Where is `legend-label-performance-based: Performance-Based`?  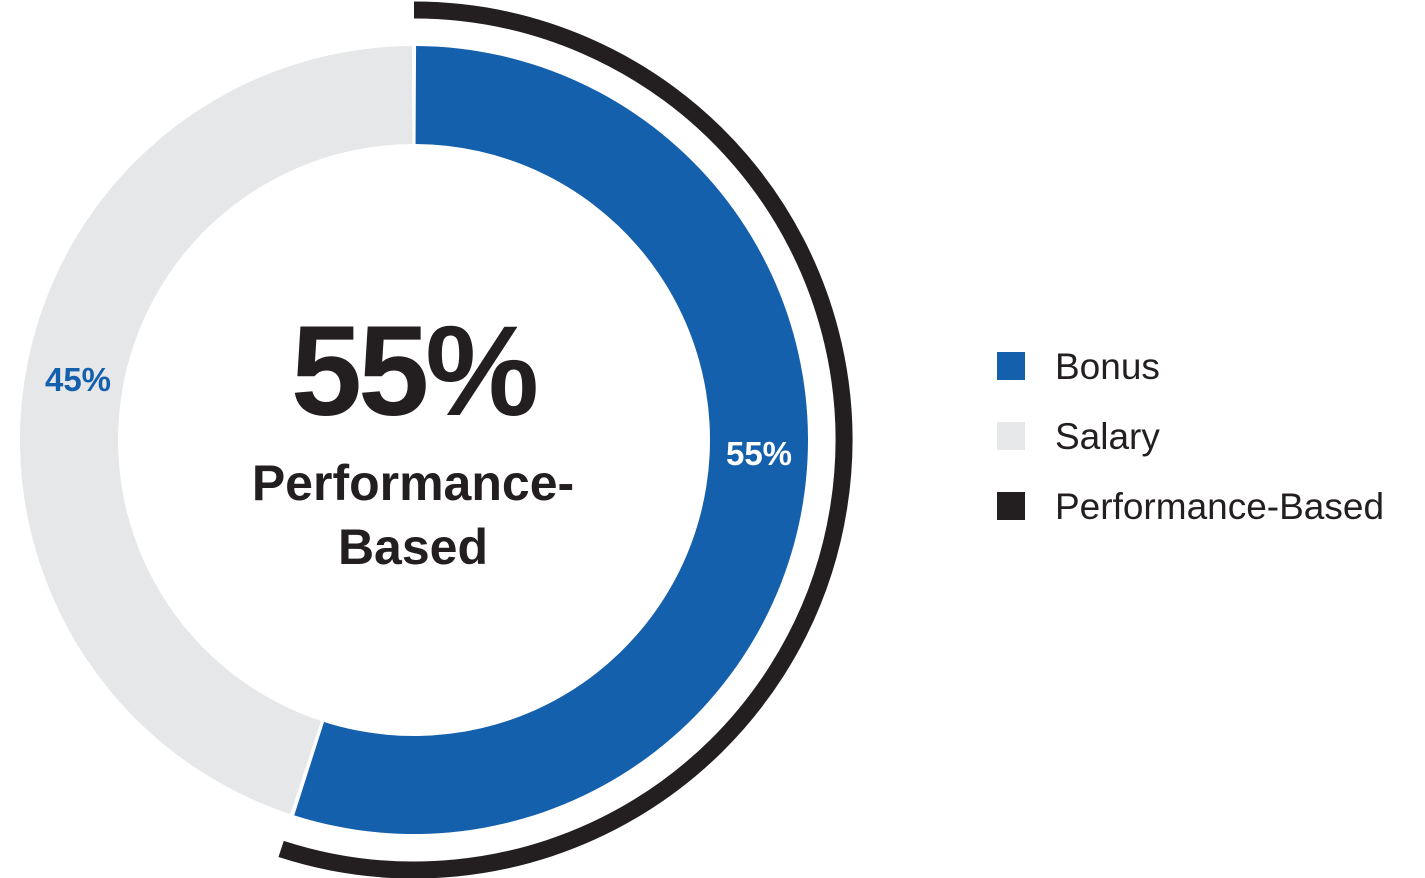 legend-label-performance-based: Performance-Based is located at coordinates (1220, 506).